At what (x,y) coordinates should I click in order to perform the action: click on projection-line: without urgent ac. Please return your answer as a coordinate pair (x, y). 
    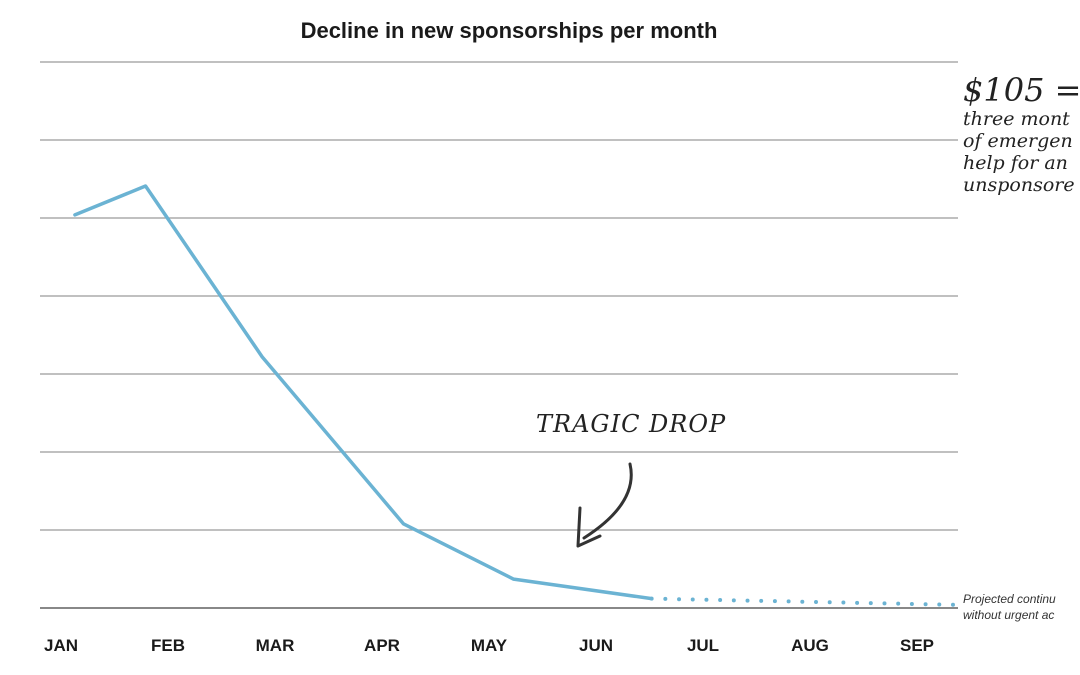
    Looking at the image, I should click on (1009, 615).